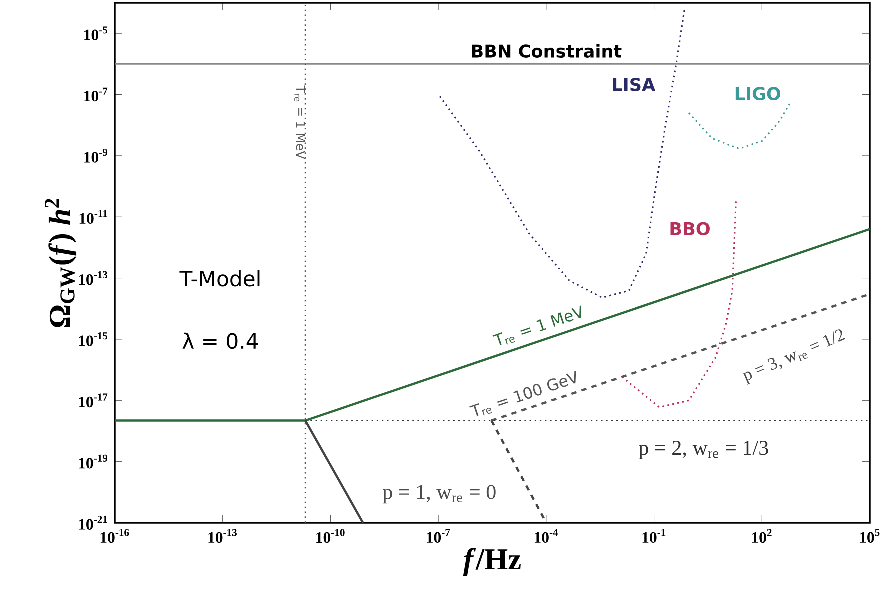 This screenshot has width=885, height=596. I want to click on x-tick-label: 10$^{-13}$, so click(222, 536).